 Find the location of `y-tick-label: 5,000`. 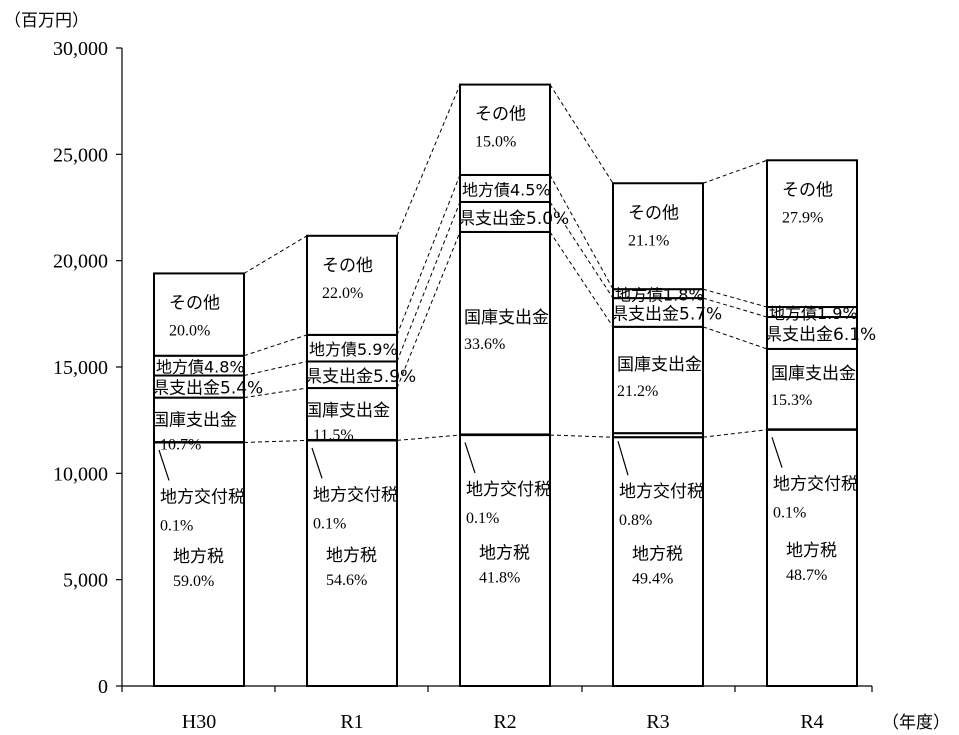

y-tick-label: 5,000 is located at coordinates (85, 581).